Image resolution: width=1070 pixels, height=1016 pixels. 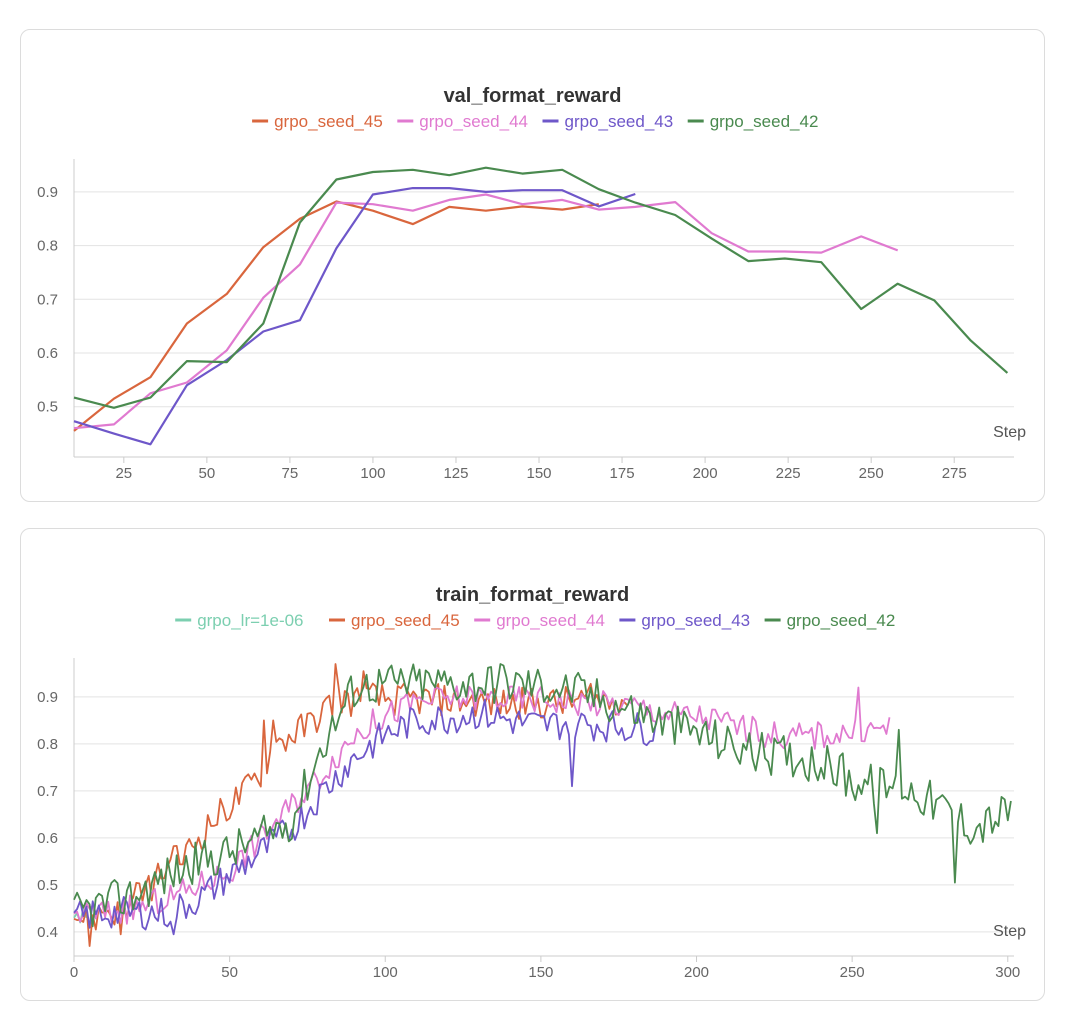 What do you see at coordinates (622, 473) in the screenshot?
I see `x-tick-label: 175` at bounding box center [622, 473].